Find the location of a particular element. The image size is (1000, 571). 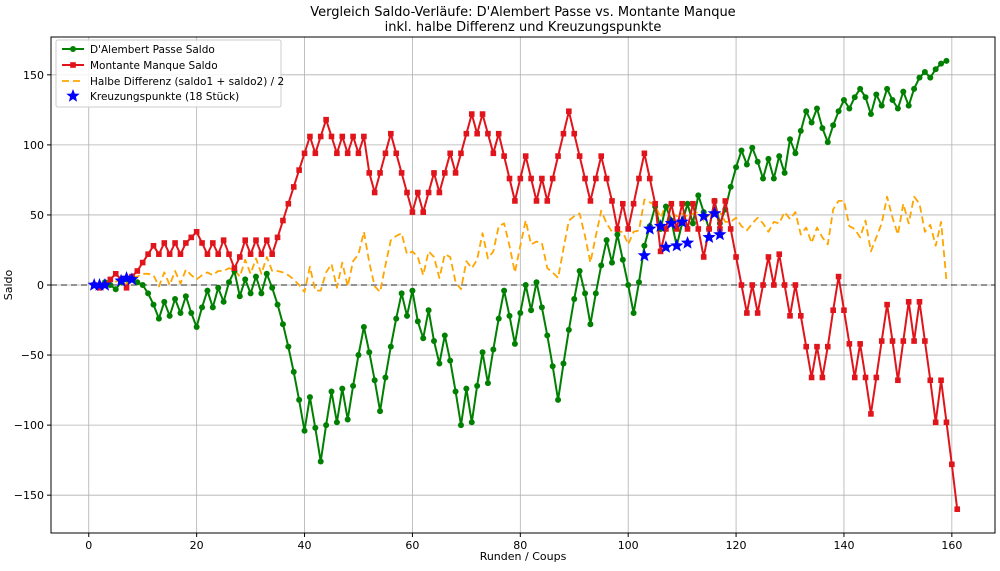

x-tick-label: 20 is located at coordinates (197, 545).